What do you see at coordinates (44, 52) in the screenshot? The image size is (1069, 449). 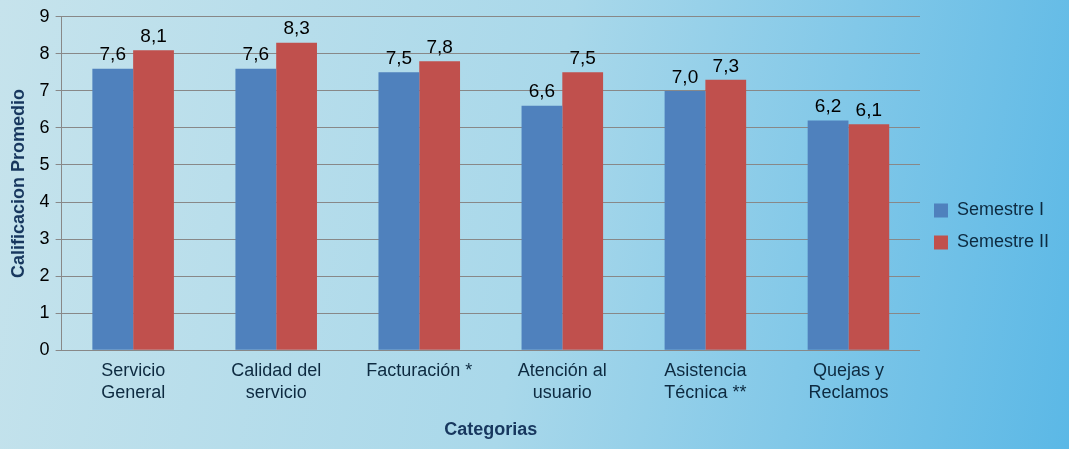 I see `y-tick-label: 8` at bounding box center [44, 52].